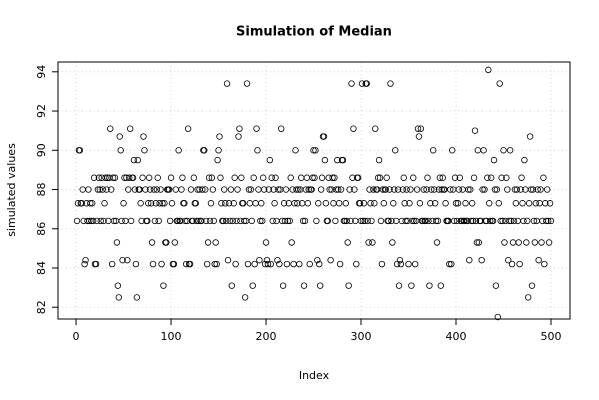 The image size is (599, 400). Describe the element at coordinates (41, 150) in the screenshot. I see `y-tick-label: 90` at that location.